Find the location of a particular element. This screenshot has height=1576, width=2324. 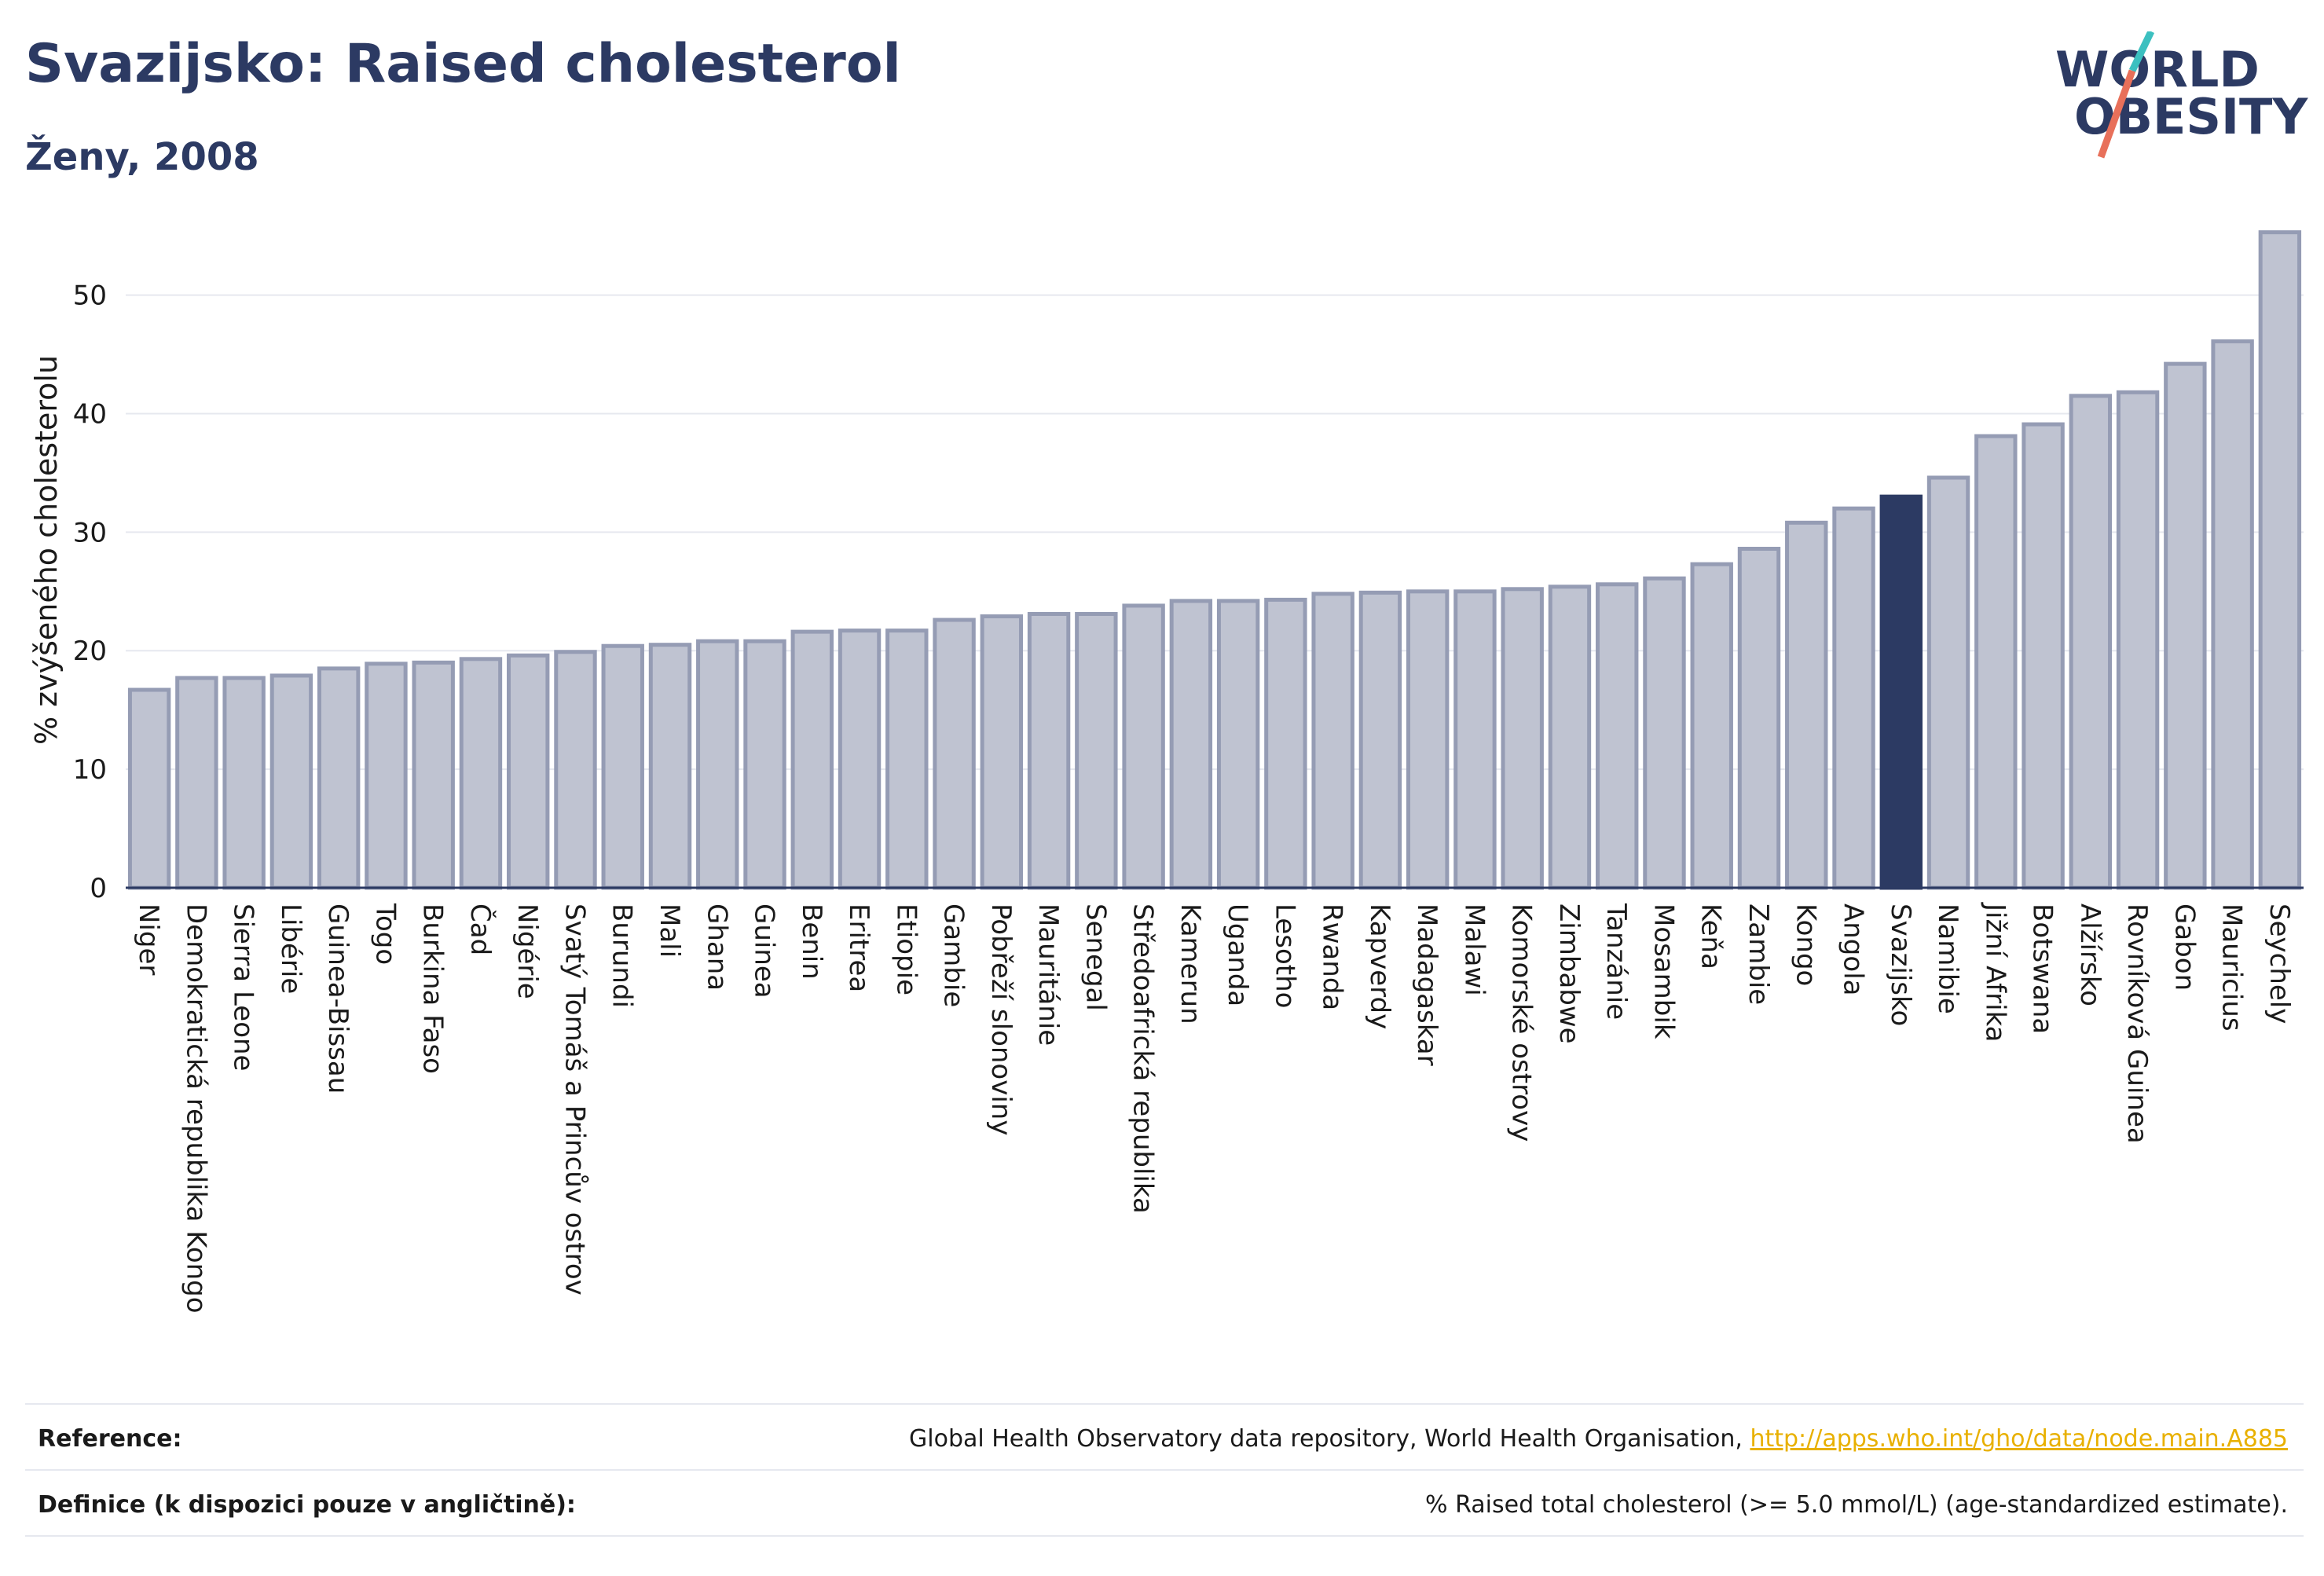

footer-divider-middle is located at coordinates (1164, 1470).